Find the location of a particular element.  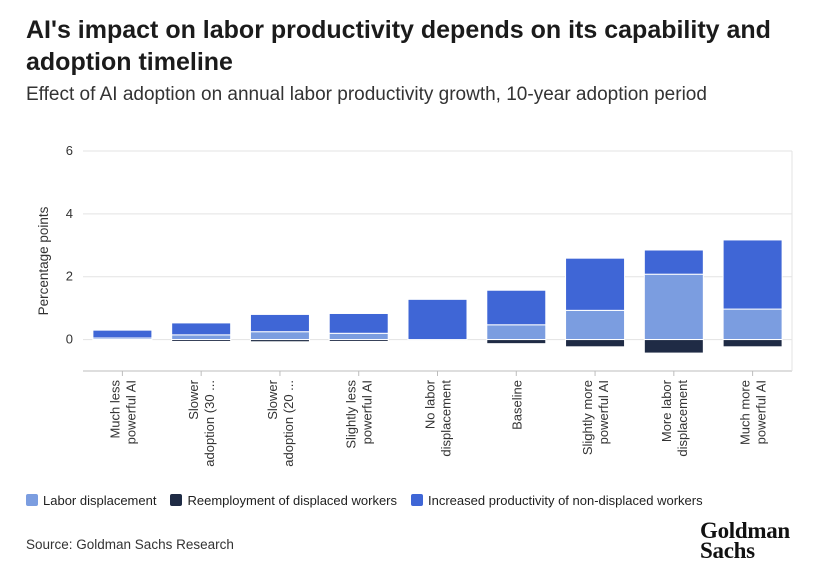

legend-item-labor-displacement: Labor displacement is located at coordinates (91, 500).